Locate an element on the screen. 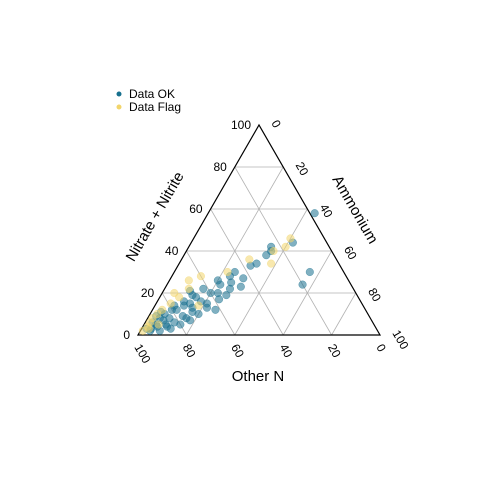  bottom-tick-label: 100 is located at coordinates (142, 354).